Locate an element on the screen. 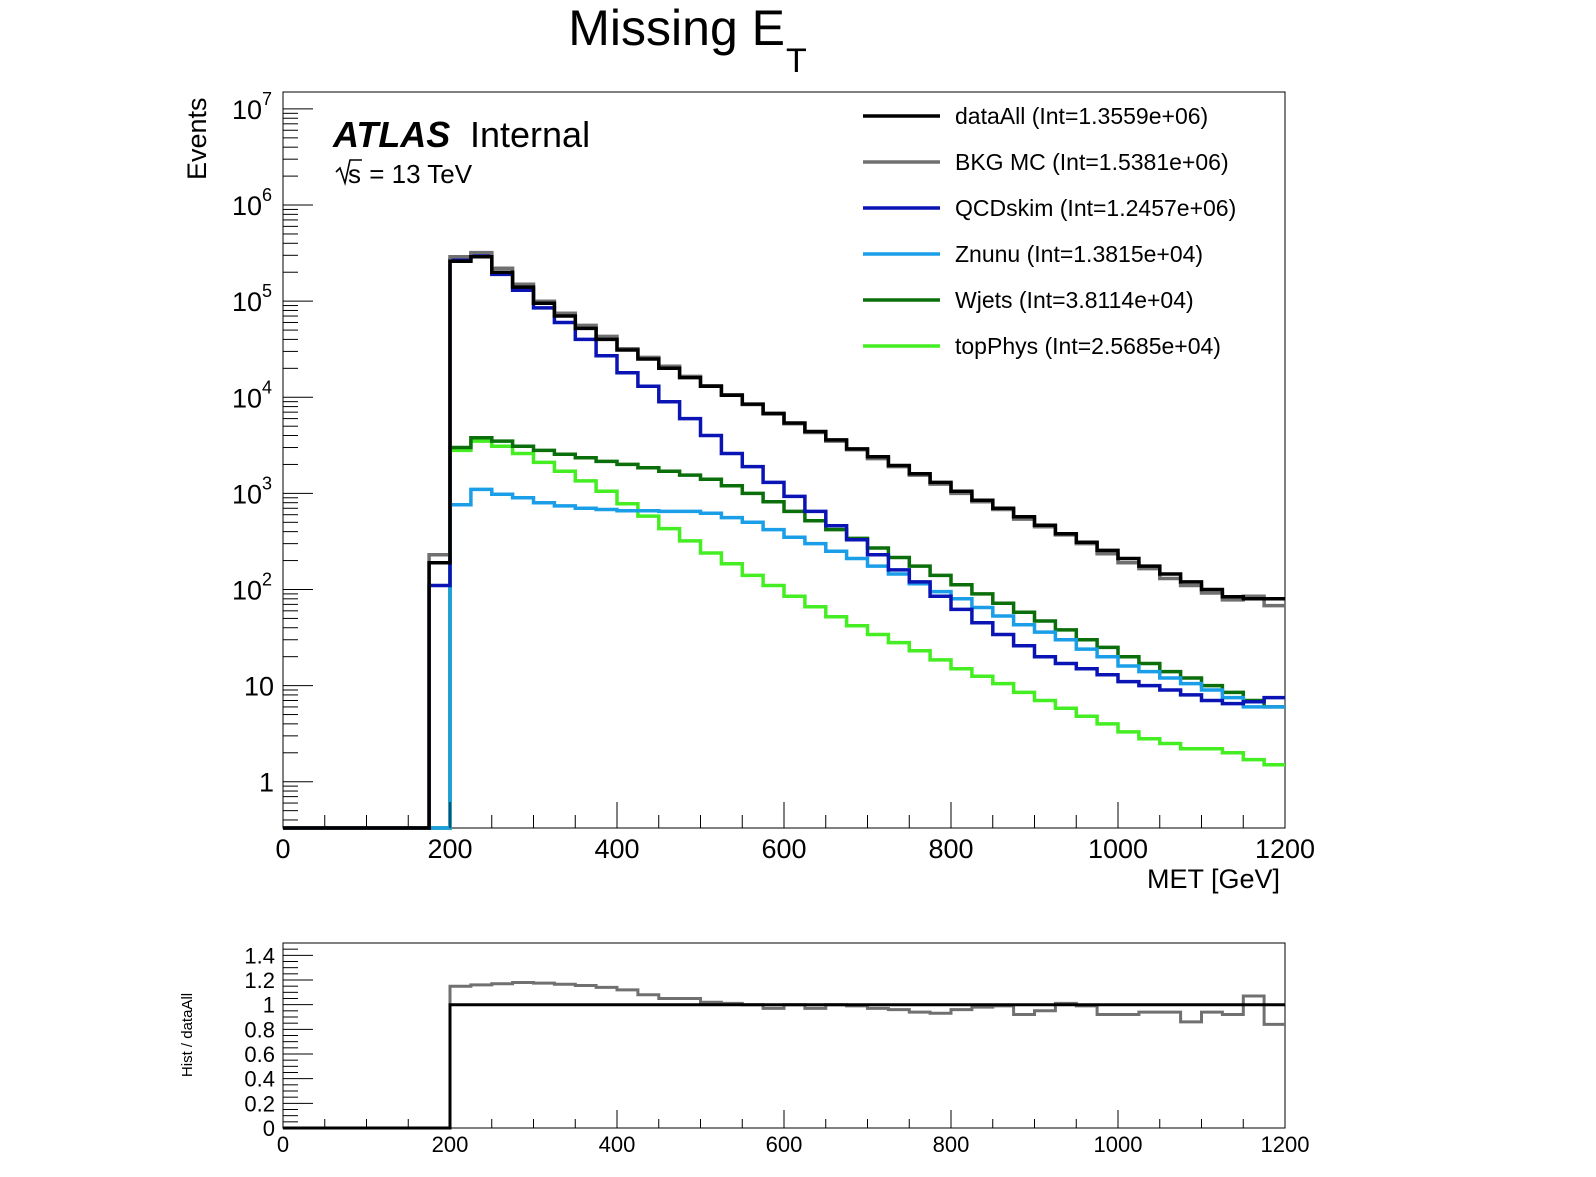  x-tick-label: 0 is located at coordinates (282, 849).